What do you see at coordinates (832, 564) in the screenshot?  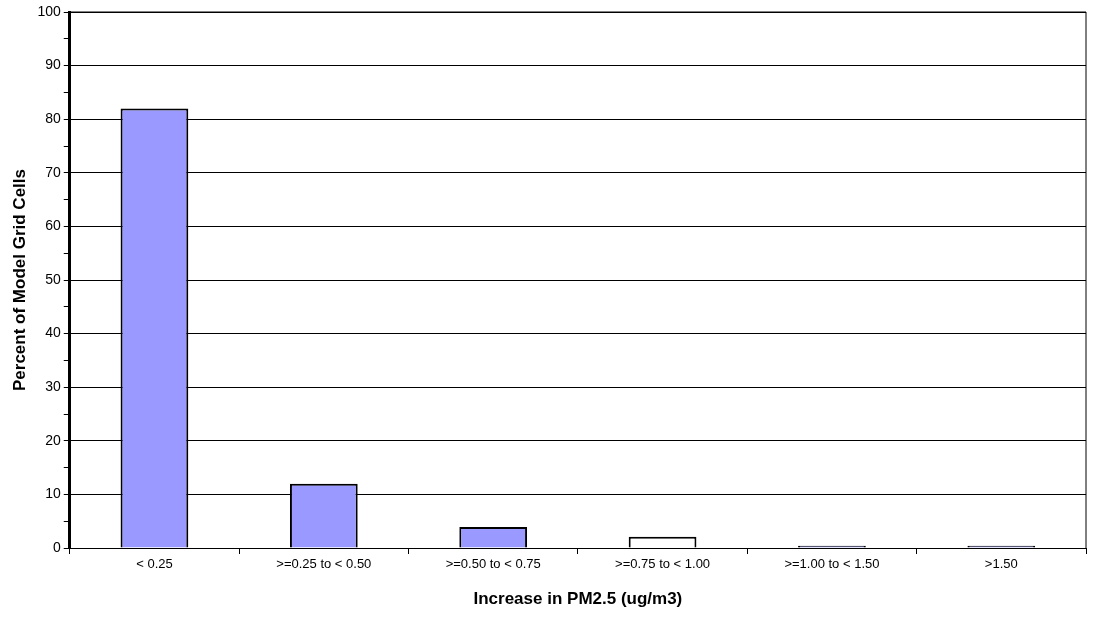 I see `x-tick-label: >=1.00 to < 1.50` at bounding box center [832, 564].